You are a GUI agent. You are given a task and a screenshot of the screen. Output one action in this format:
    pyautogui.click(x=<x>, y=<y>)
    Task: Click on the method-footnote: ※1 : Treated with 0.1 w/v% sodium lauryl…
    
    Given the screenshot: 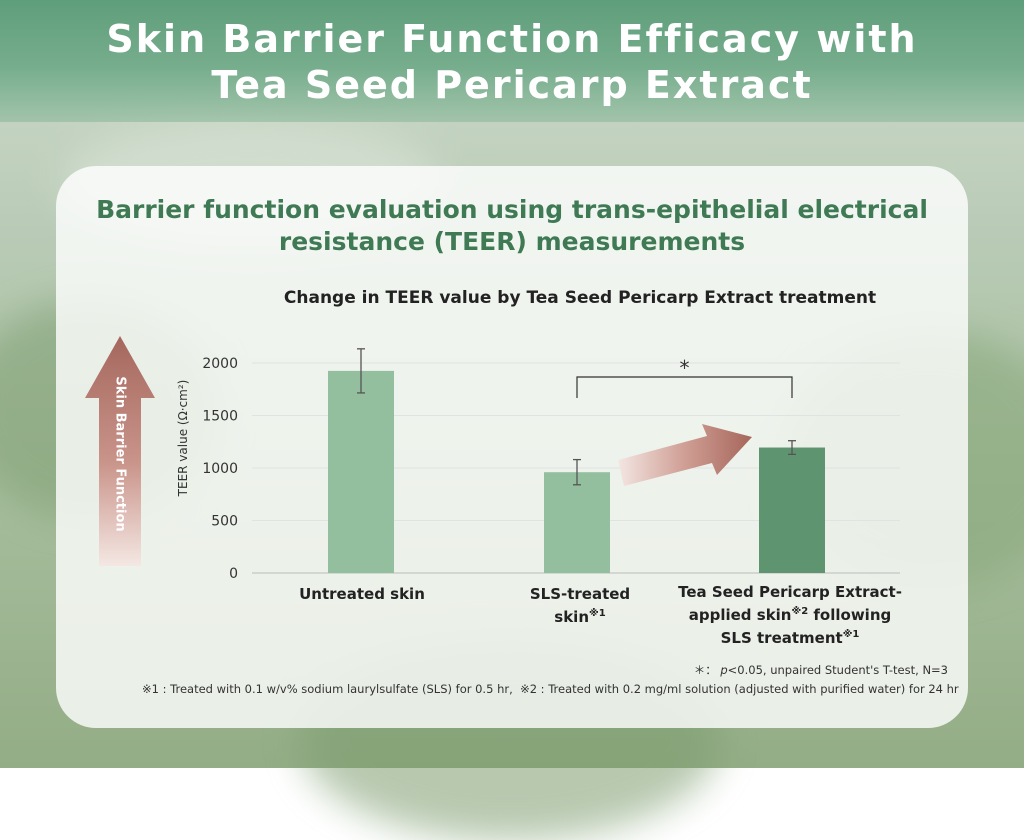 What is the action you would take?
    pyautogui.click(x=550, y=689)
    